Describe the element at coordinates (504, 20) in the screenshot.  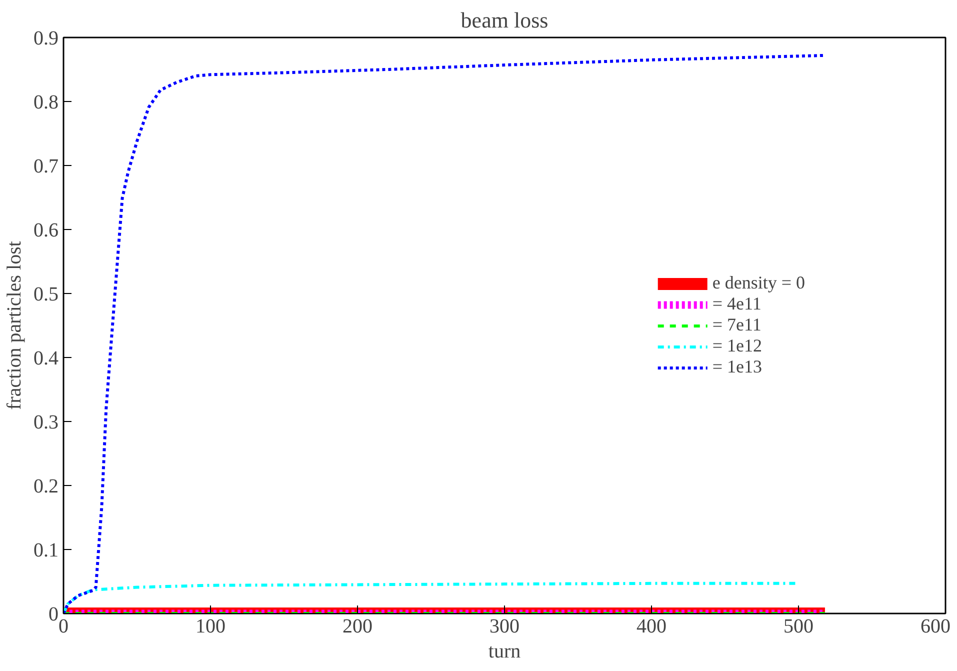
I see `chart-title: beam loss` at that location.